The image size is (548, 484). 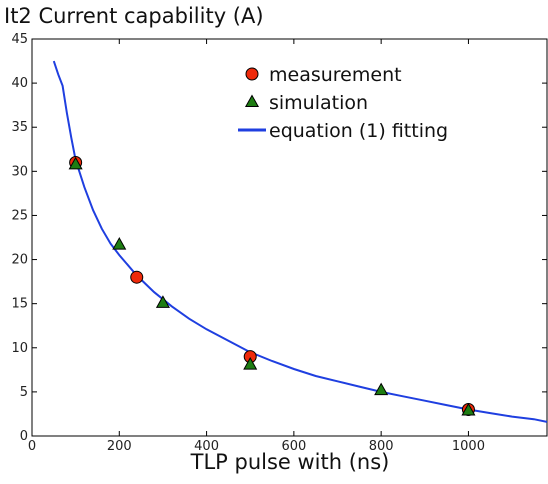 I want to click on y-tick-label: 40, so click(x=19, y=83).